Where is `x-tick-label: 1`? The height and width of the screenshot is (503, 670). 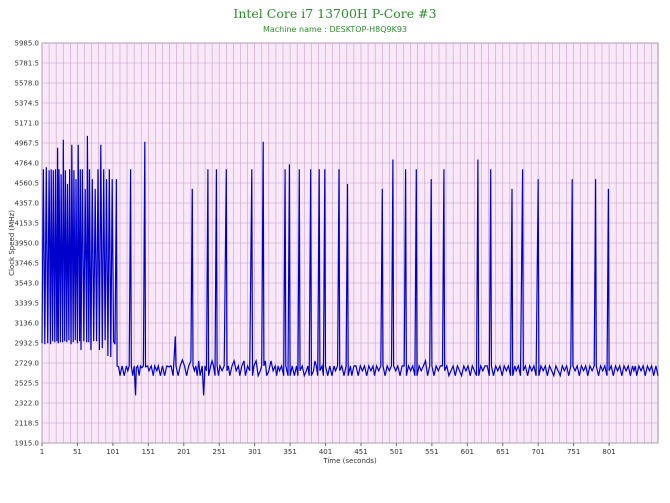 x-tick-label: 1 is located at coordinates (42, 452).